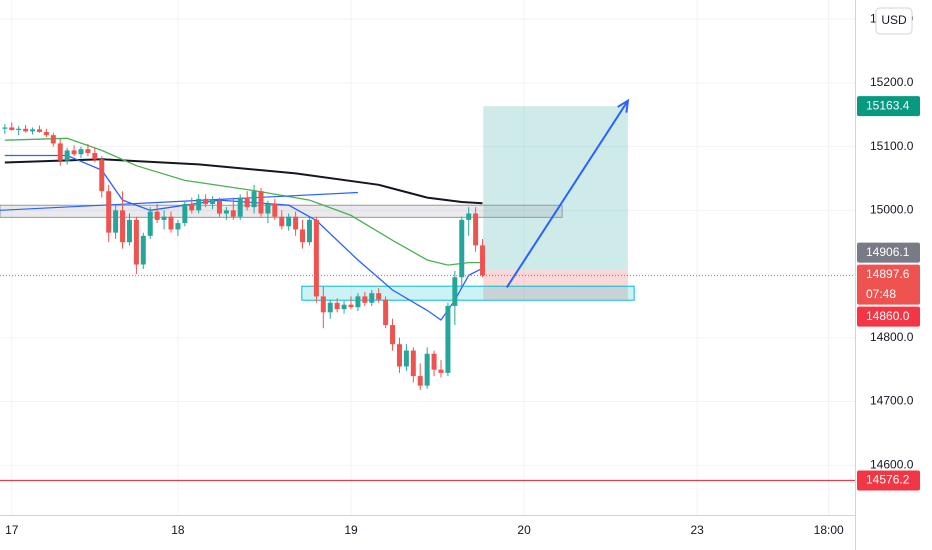 The height and width of the screenshot is (550, 932). What do you see at coordinates (179, 201) in the screenshot?
I see `trendline` at bounding box center [179, 201].